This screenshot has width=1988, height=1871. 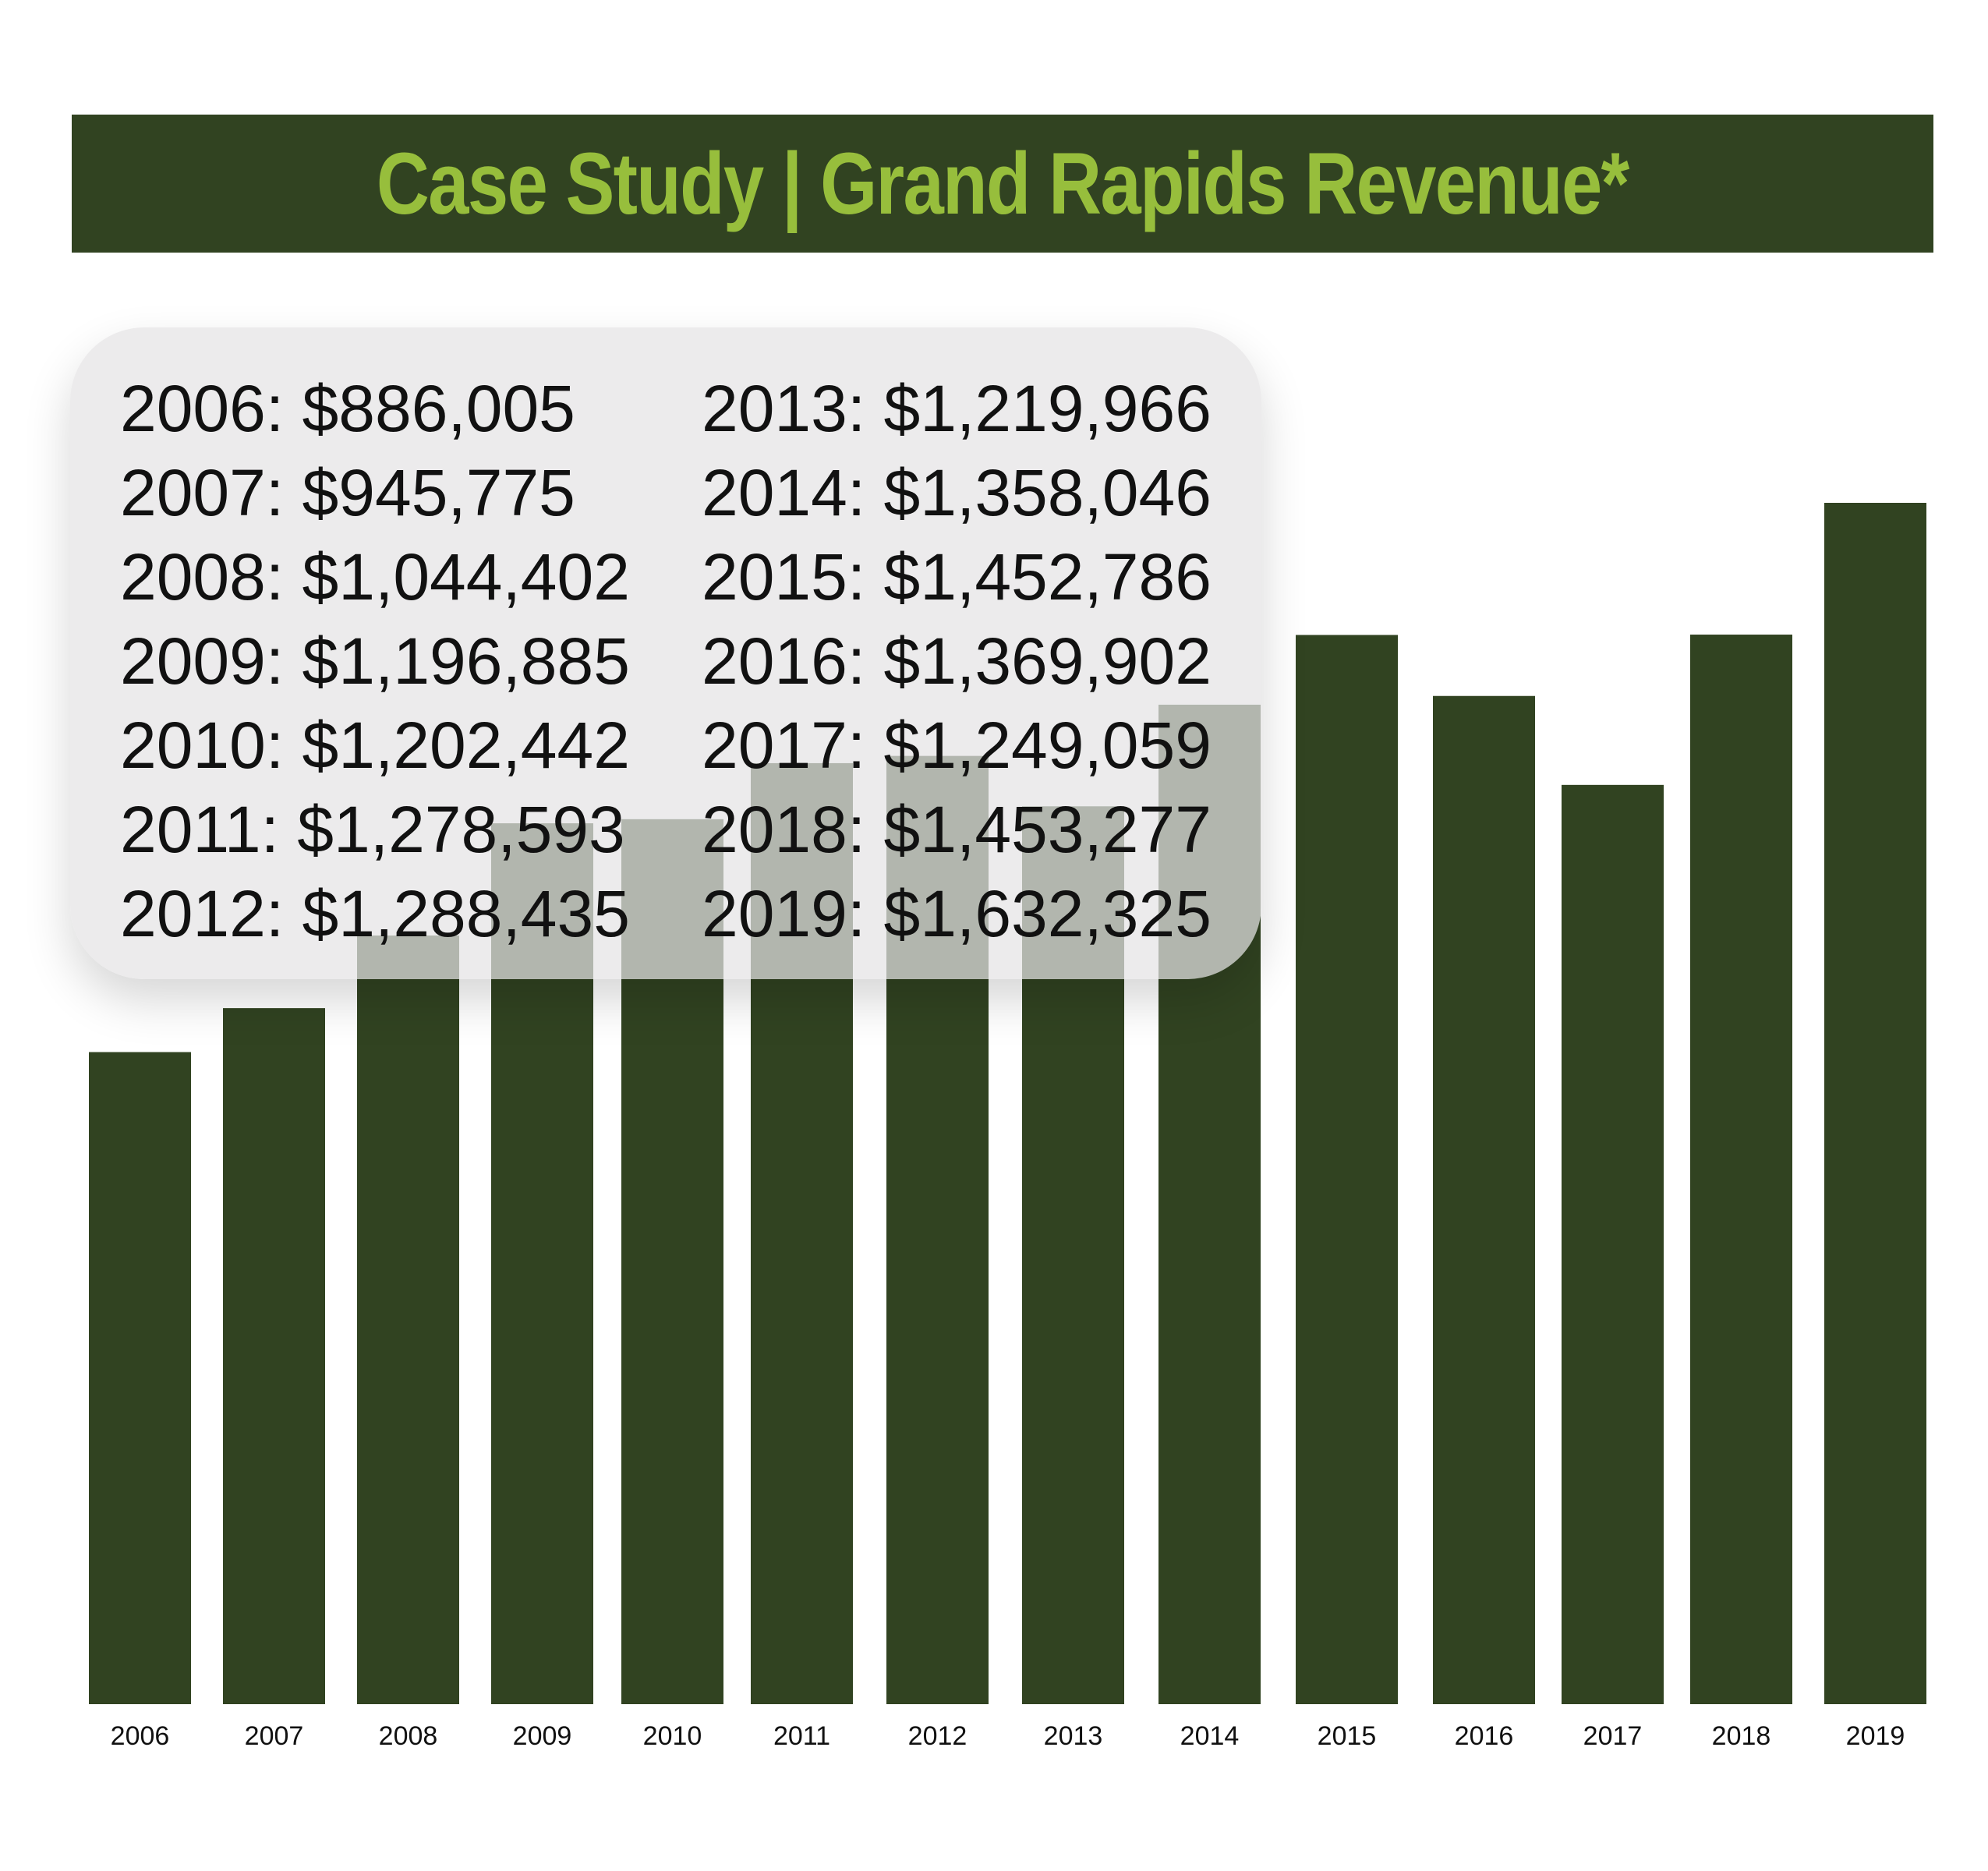 What do you see at coordinates (957, 913) in the screenshot?
I see `value-line-2019: 2019: $1,632,325` at bounding box center [957, 913].